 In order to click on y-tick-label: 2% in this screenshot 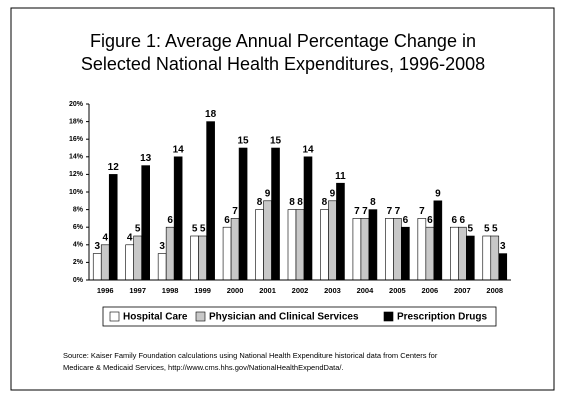, I will do `click(78, 262)`.